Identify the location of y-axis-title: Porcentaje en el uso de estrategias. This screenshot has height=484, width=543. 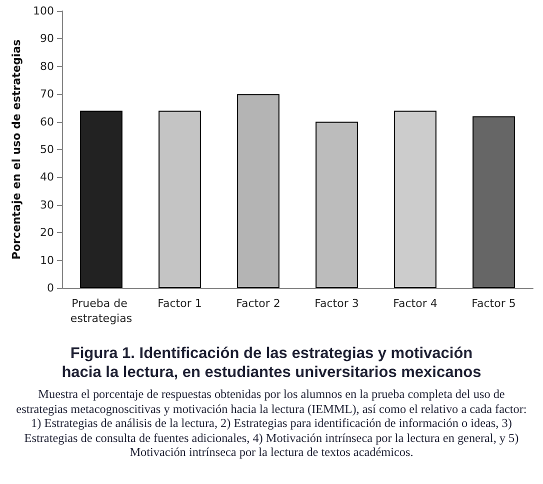
(17, 149).